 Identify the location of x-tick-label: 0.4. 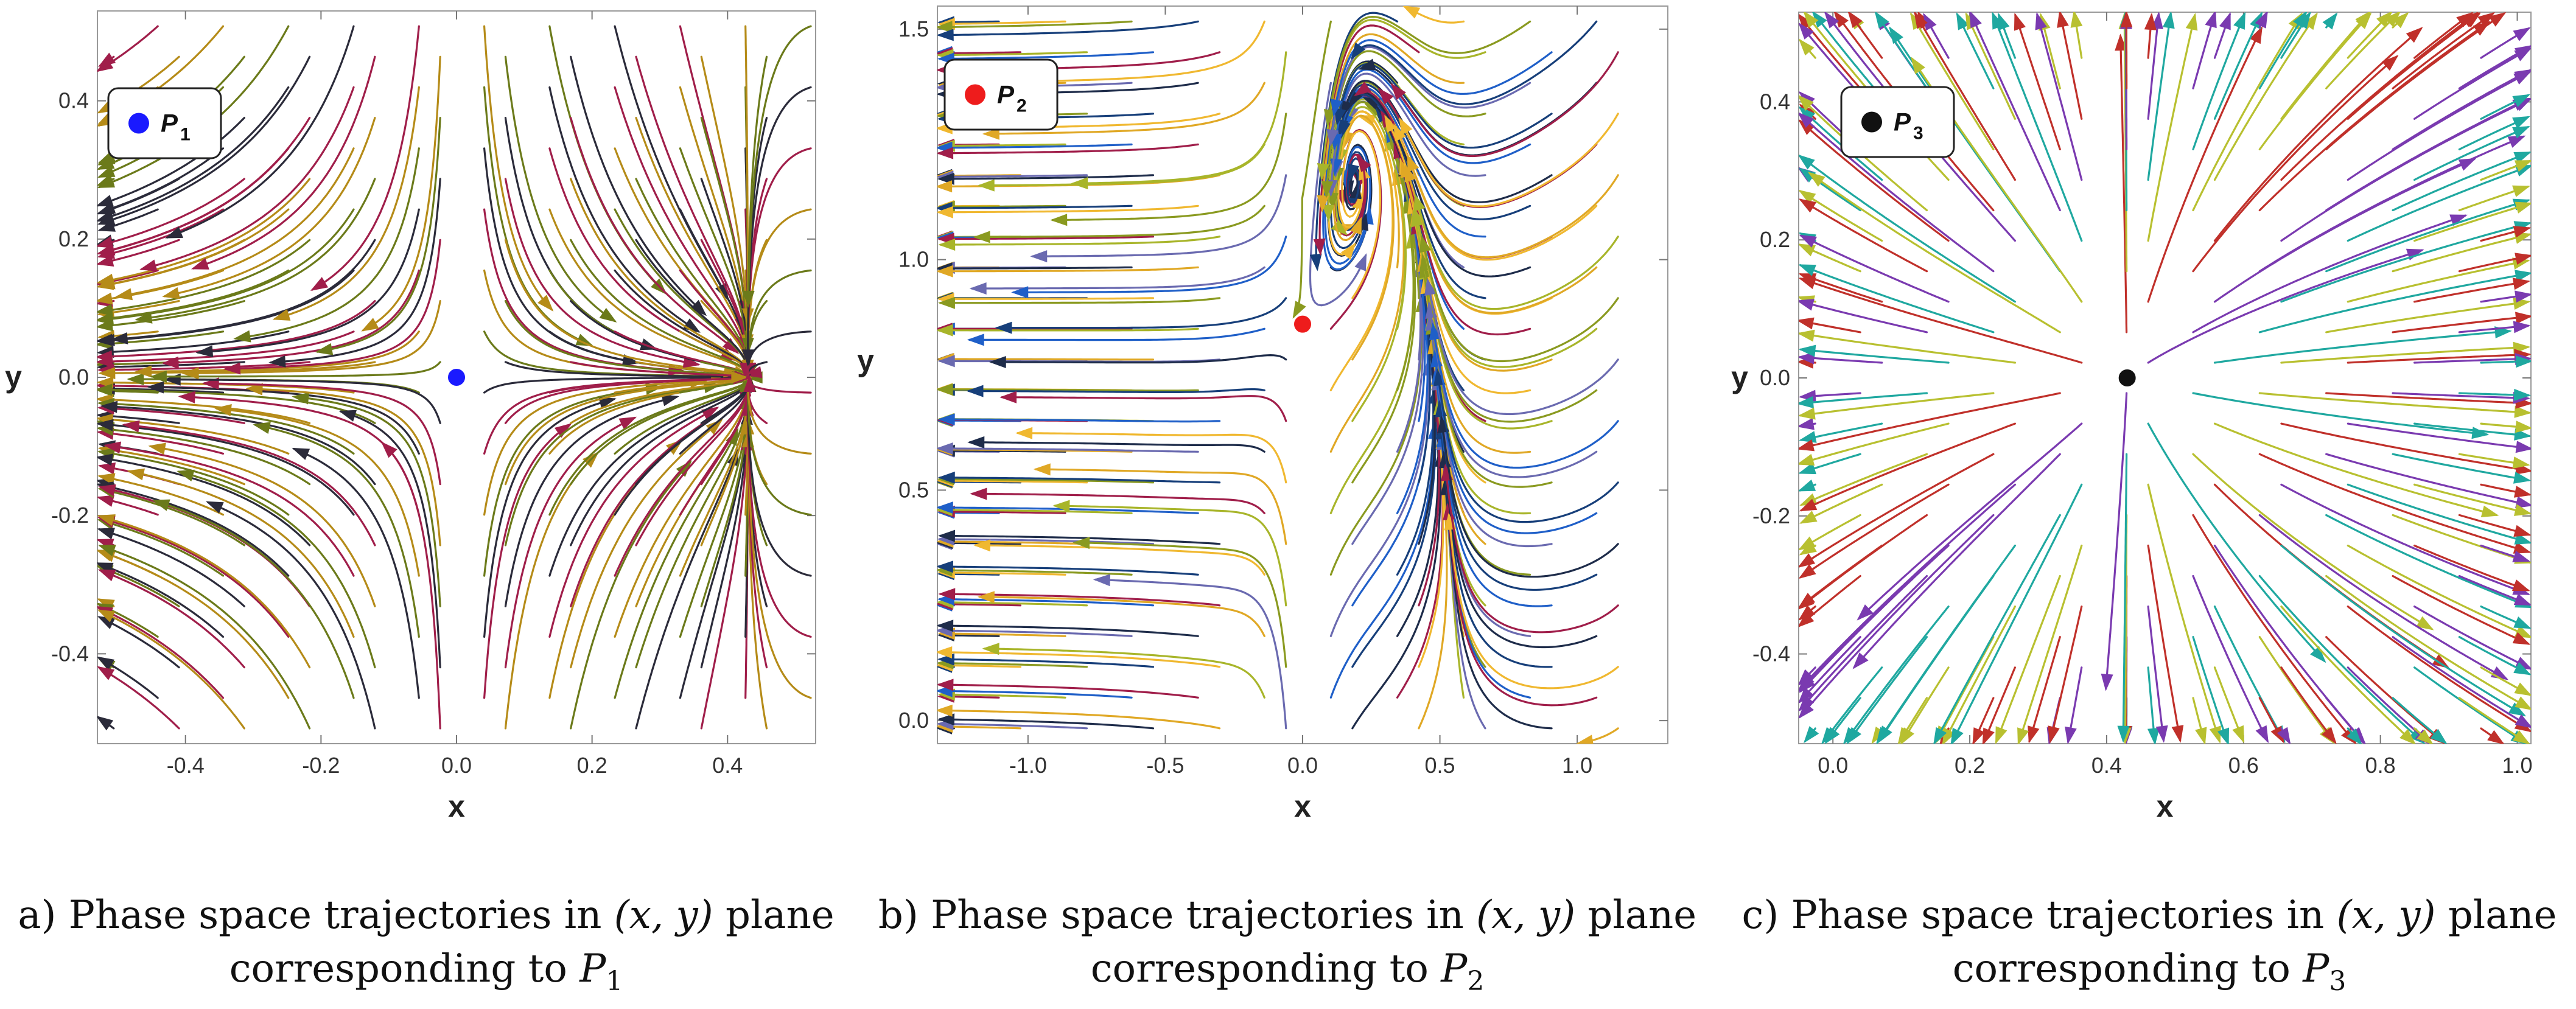
(727, 765).